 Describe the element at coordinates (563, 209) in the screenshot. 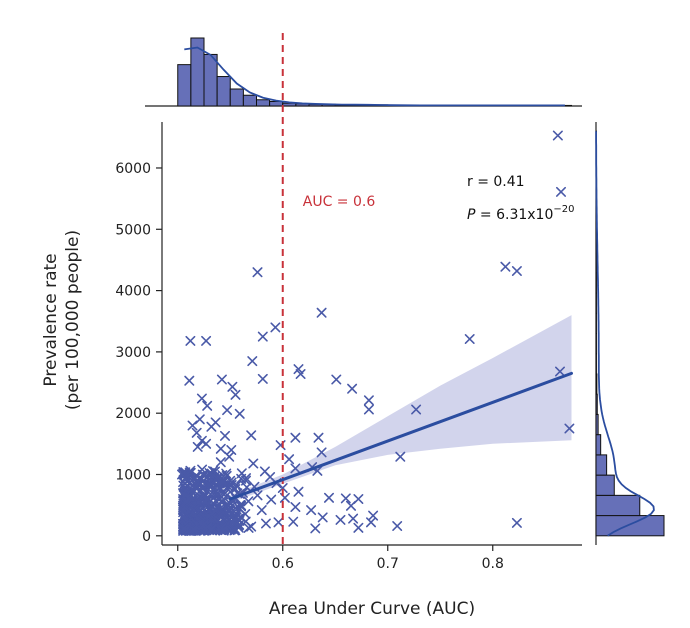

I see `p-exponent: −20` at that location.